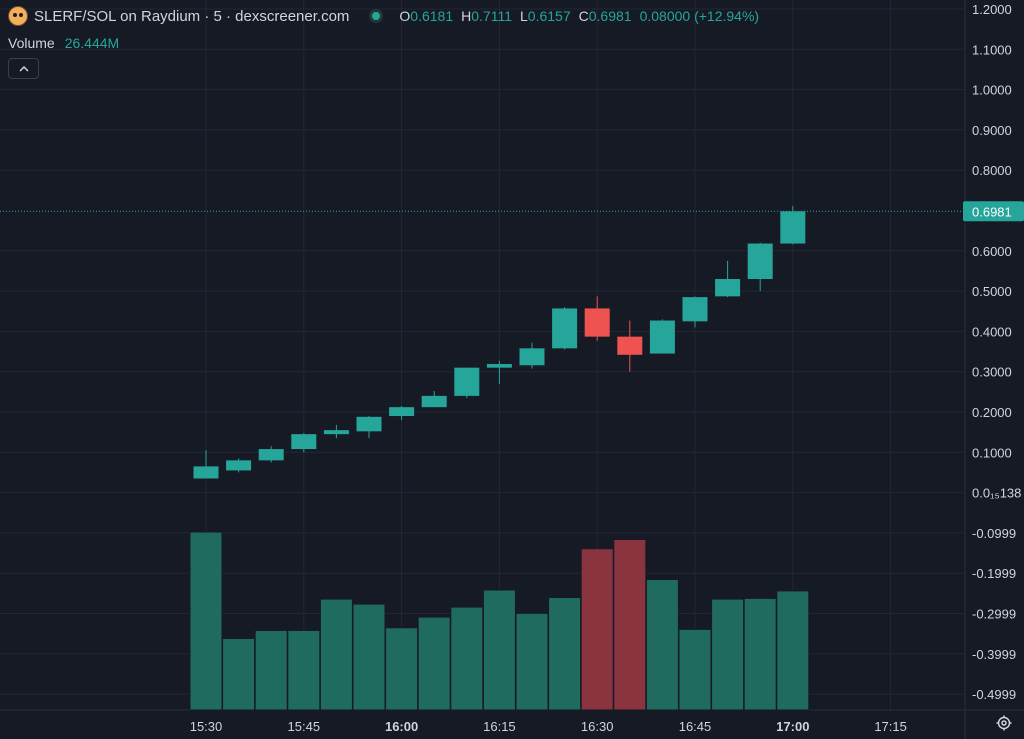 The width and height of the screenshot is (1024, 739). What do you see at coordinates (994, 694) in the screenshot?
I see `y-tick-label: -0.4999` at bounding box center [994, 694].